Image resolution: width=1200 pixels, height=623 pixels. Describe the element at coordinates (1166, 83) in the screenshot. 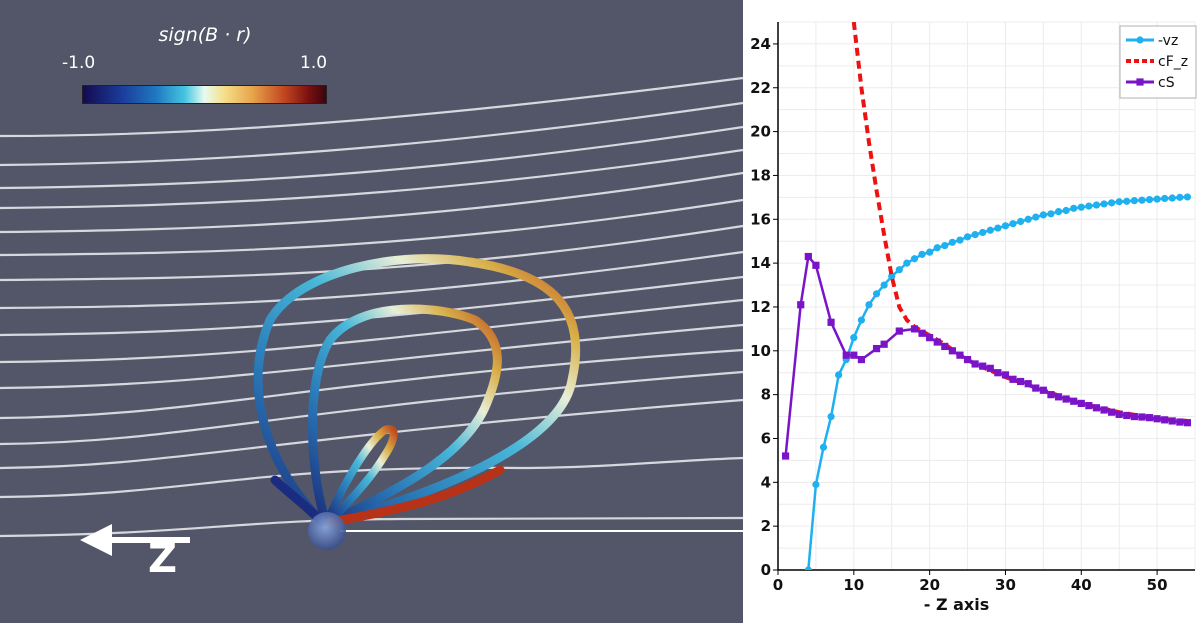

I see `legend-label: cS` at that location.